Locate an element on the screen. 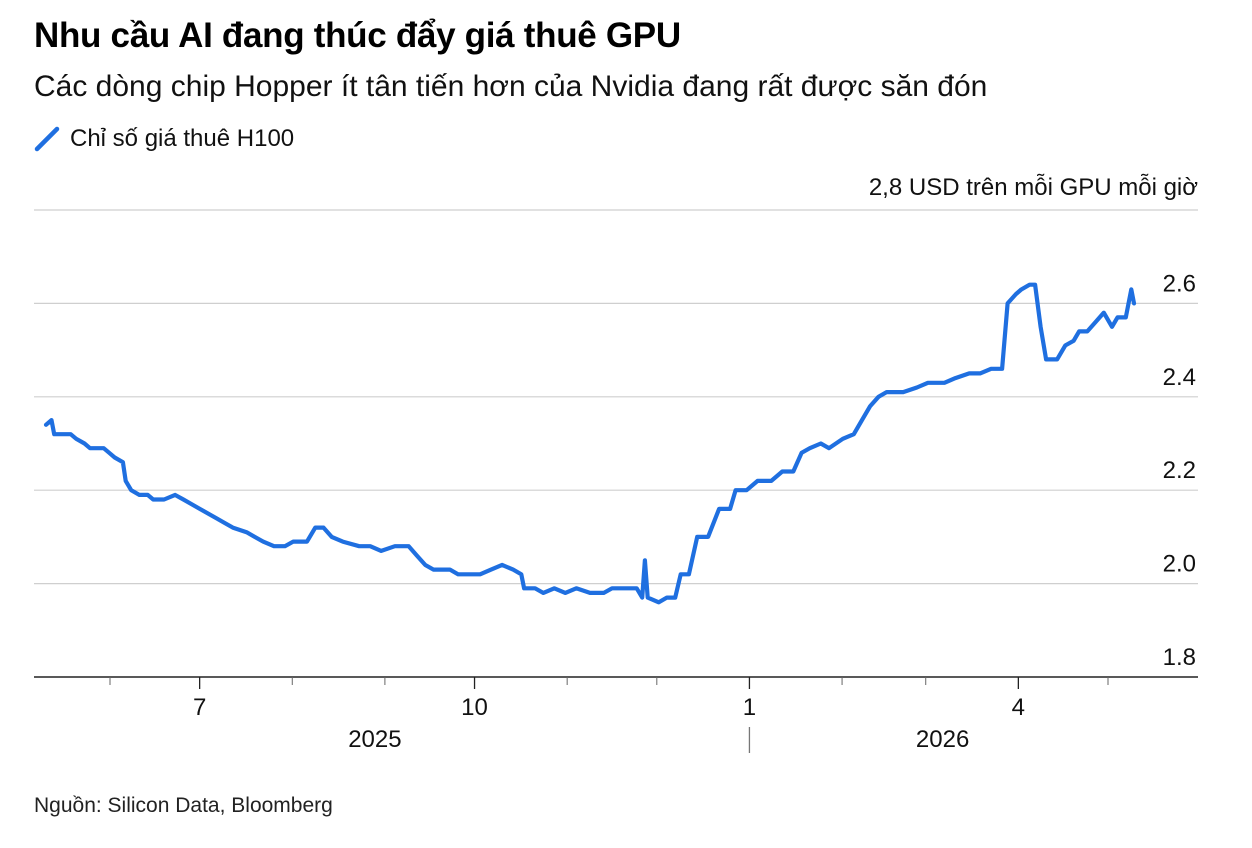 The image size is (1252, 848). x-tick-label: 10 is located at coordinates (474, 707).